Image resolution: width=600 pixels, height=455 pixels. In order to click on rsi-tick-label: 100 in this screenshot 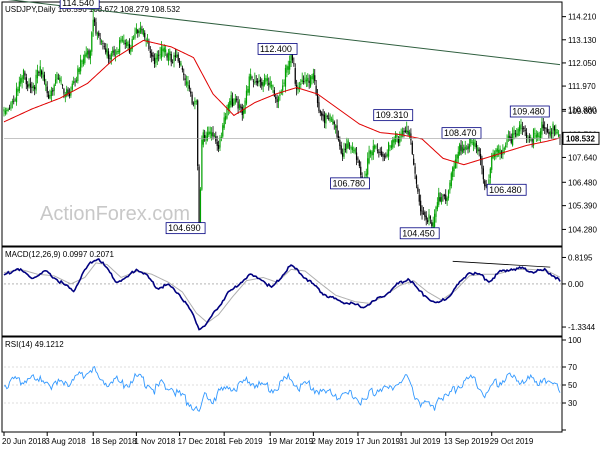, I will do `click(575, 340)`.